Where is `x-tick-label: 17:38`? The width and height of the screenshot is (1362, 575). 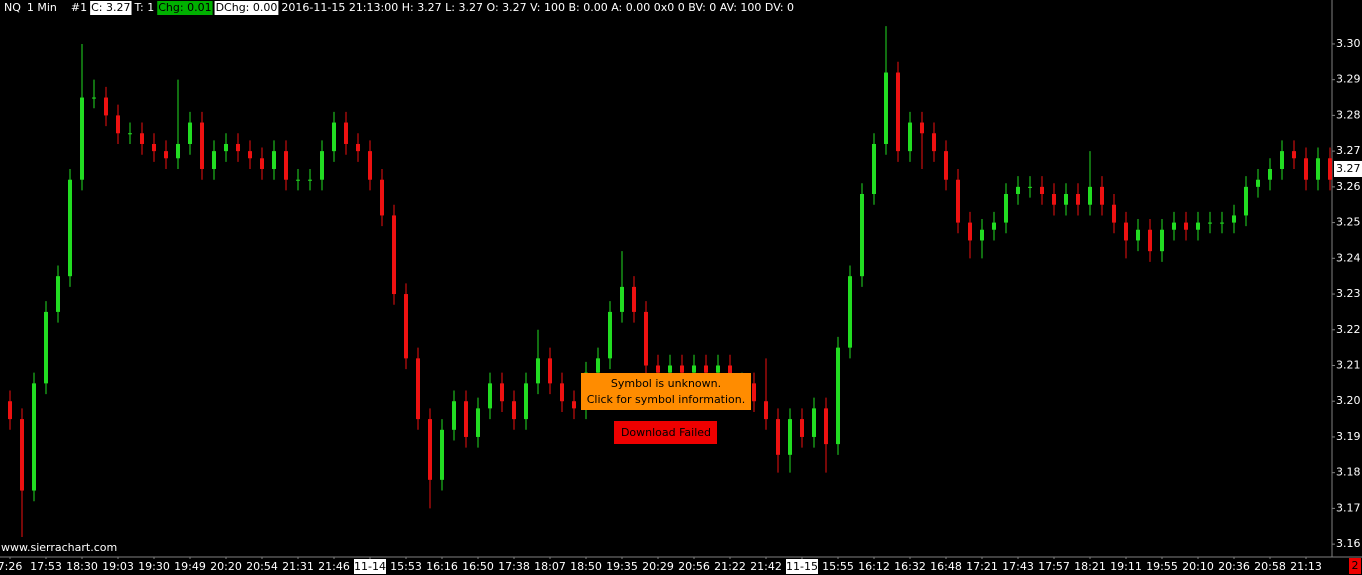 x-tick-label: 17:38 is located at coordinates (514, 566).